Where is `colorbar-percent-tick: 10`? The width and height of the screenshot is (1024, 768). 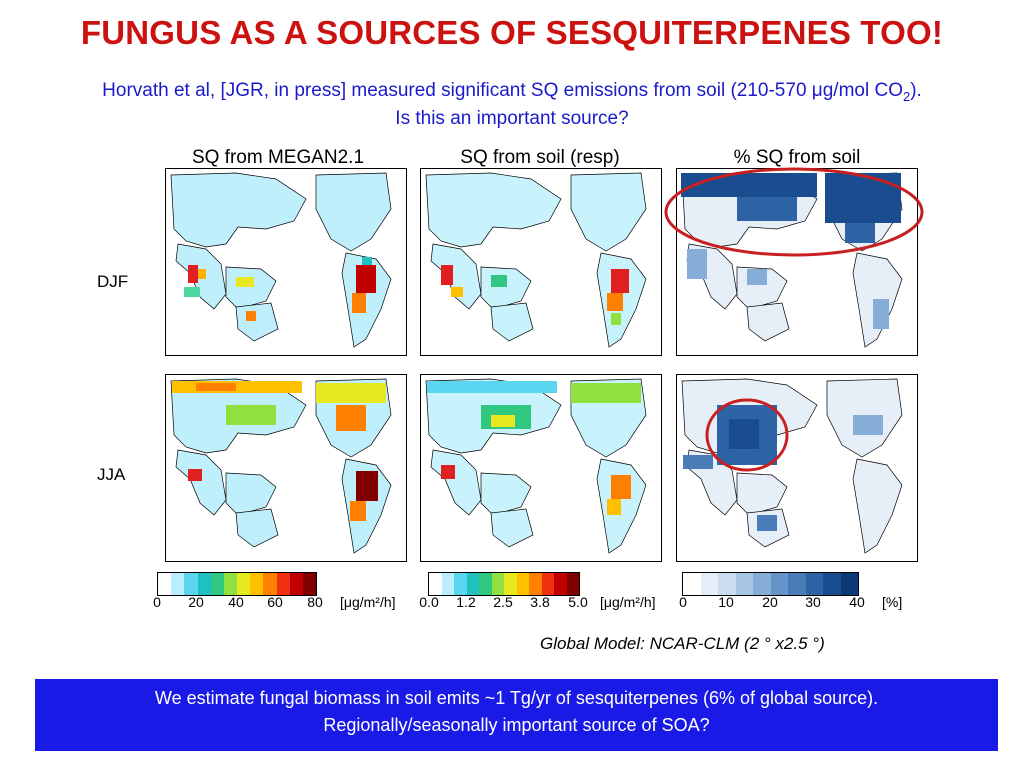 colorbar-percent-tick: 10 is located at coordinates (726, 602).